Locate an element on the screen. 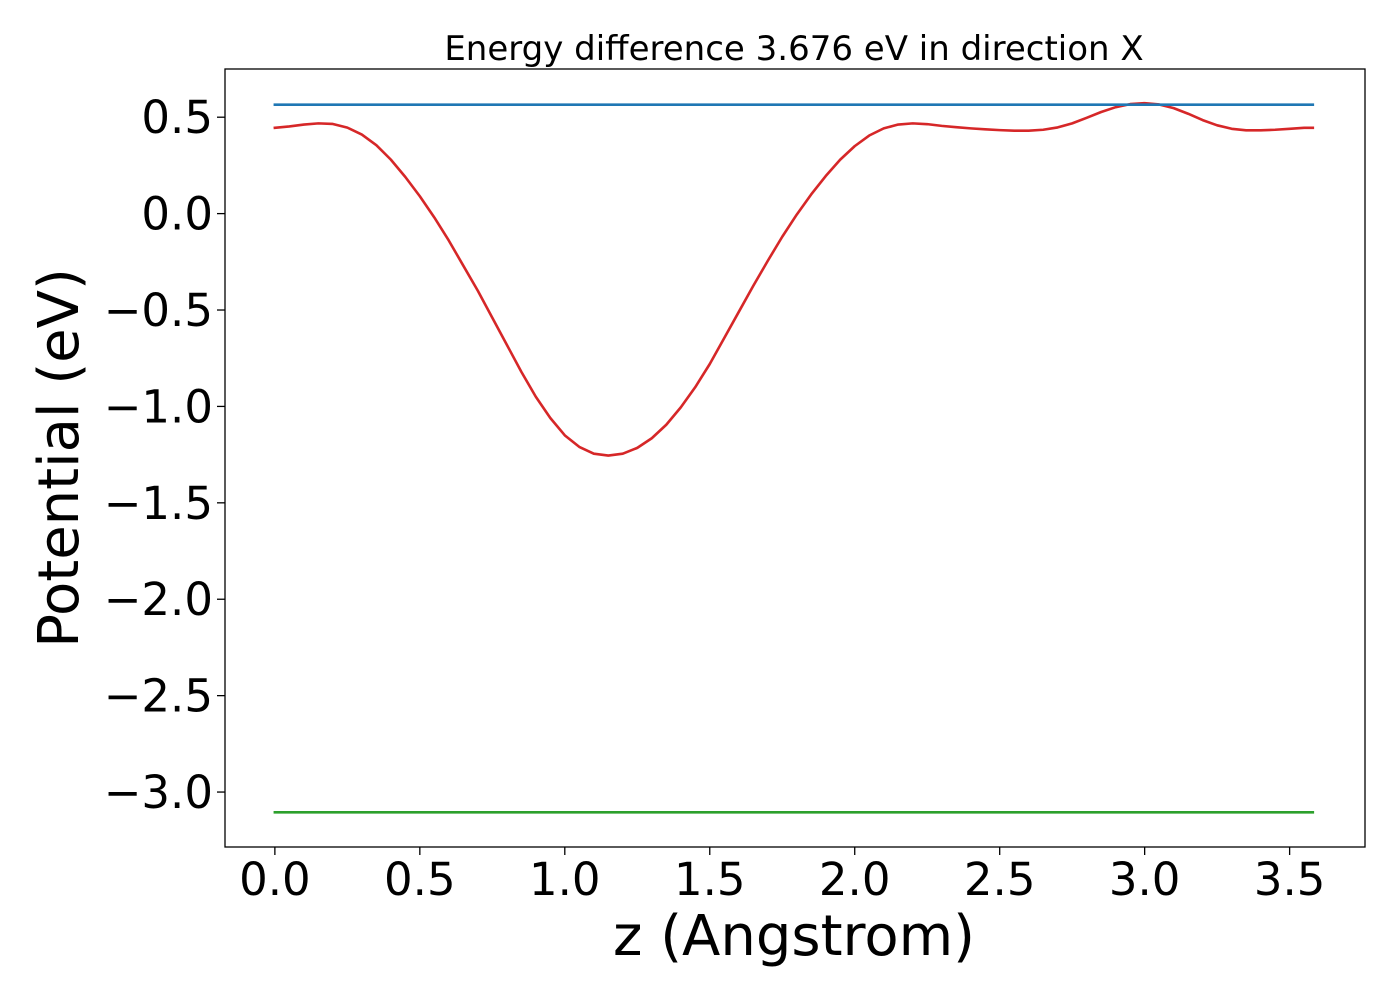  x-axis-ticks: 0.0 0.5 1.0 1.5 2.0 2.5 3.0 3.5 is located at coordinates (782, 876).